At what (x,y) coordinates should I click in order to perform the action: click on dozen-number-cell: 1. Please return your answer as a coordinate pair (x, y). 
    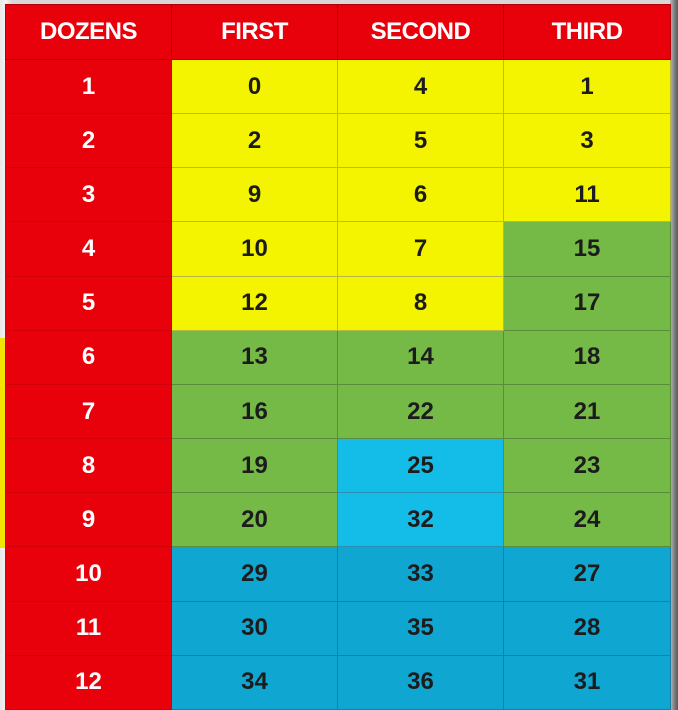
    Looking at the image, I should click on (88, 86).